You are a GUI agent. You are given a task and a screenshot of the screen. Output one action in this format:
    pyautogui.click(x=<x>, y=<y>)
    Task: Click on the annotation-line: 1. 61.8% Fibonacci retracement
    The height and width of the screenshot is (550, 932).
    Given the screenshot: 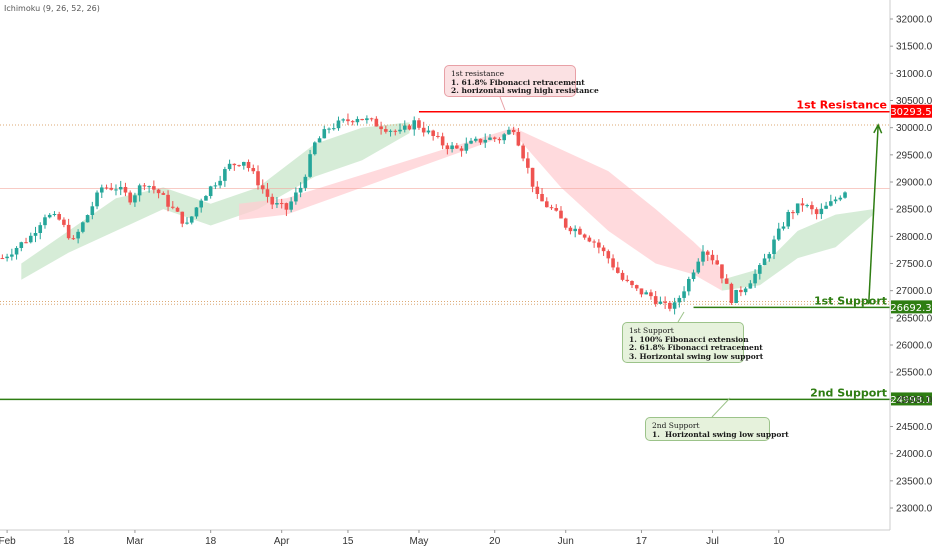 What is the action you would take?
    pyautogui.click(x=518, y=82)
    